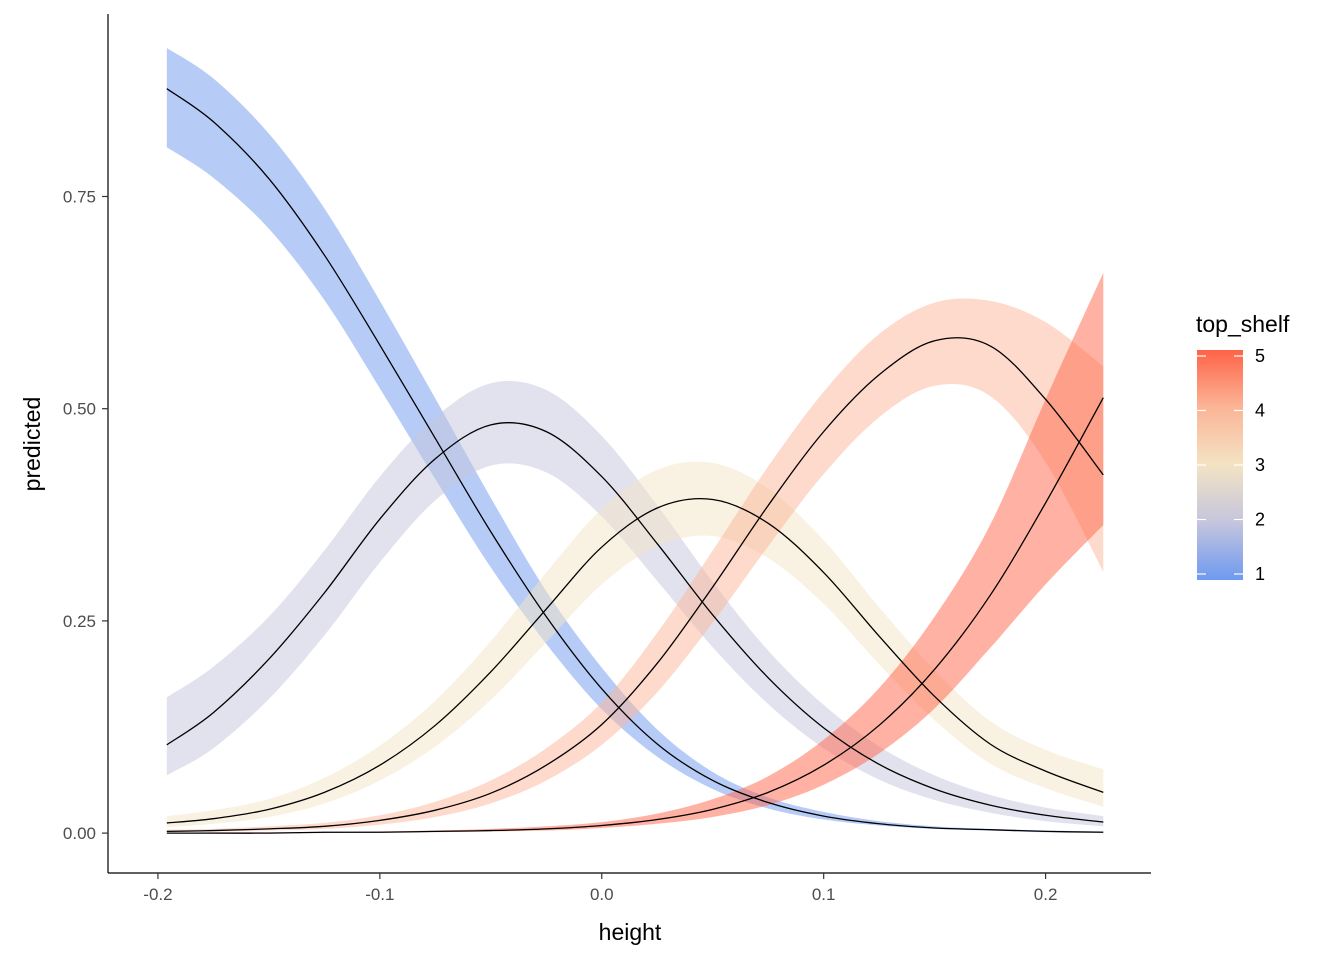  I want to click on y-tick-label: 0.00, so click(79, 833).